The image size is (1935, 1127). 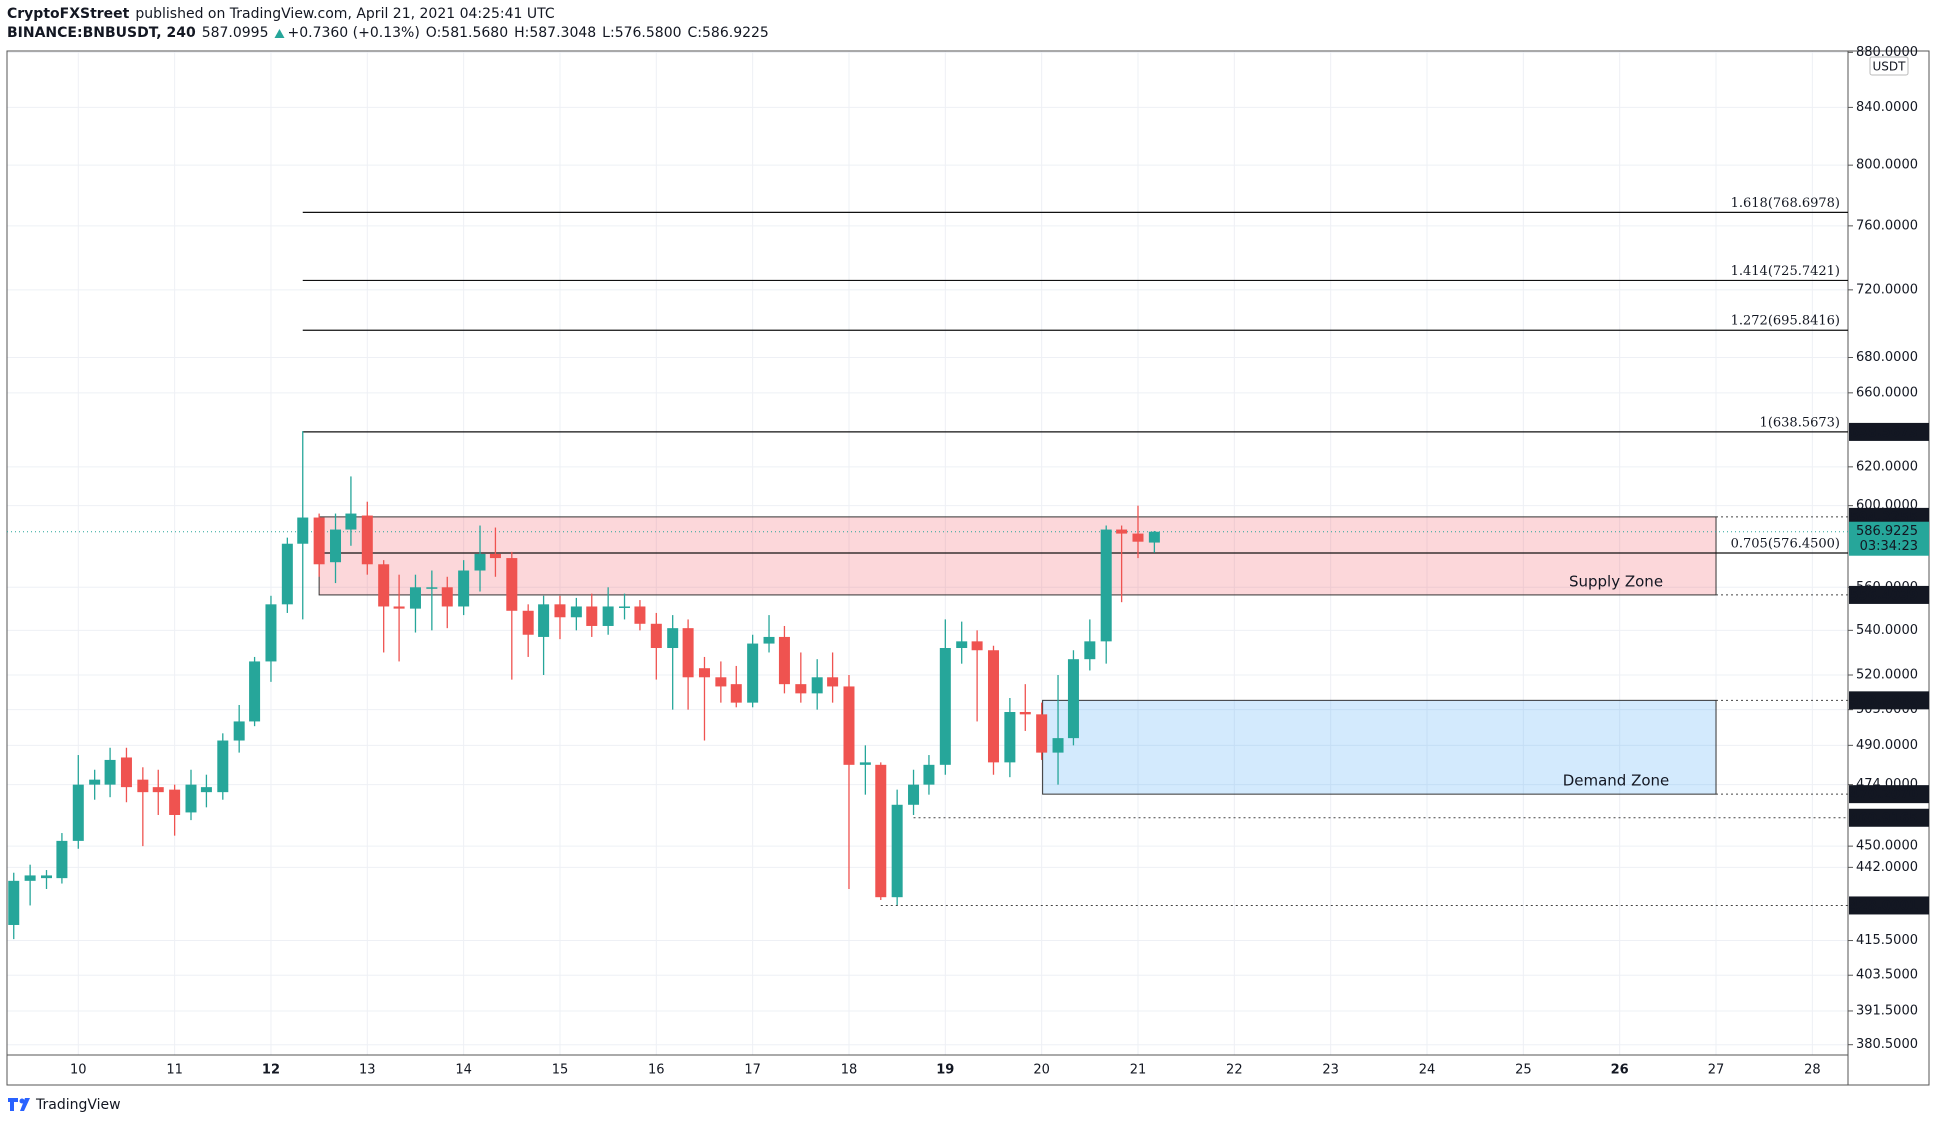 What do you see at coordinates (367, 1070) in the screenshot?
I see `x-tick-label: 13` at bounding box center [367, 1070].